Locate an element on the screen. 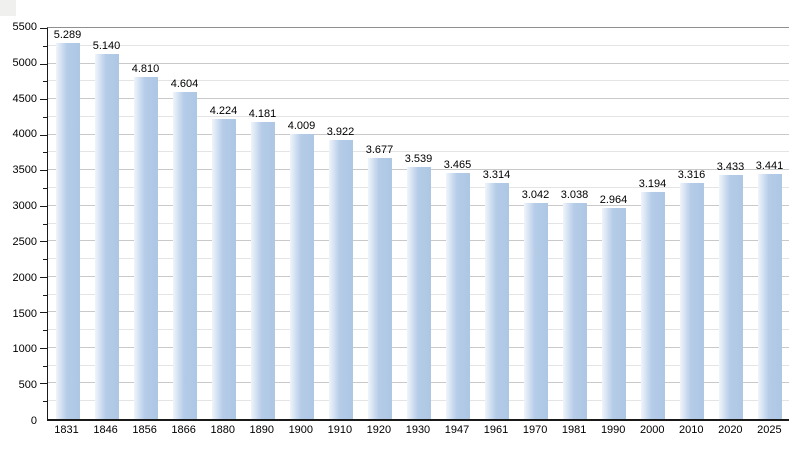 The image size is (800, 450). bar-1947: 3.465 is located at coordinates (457, 289).